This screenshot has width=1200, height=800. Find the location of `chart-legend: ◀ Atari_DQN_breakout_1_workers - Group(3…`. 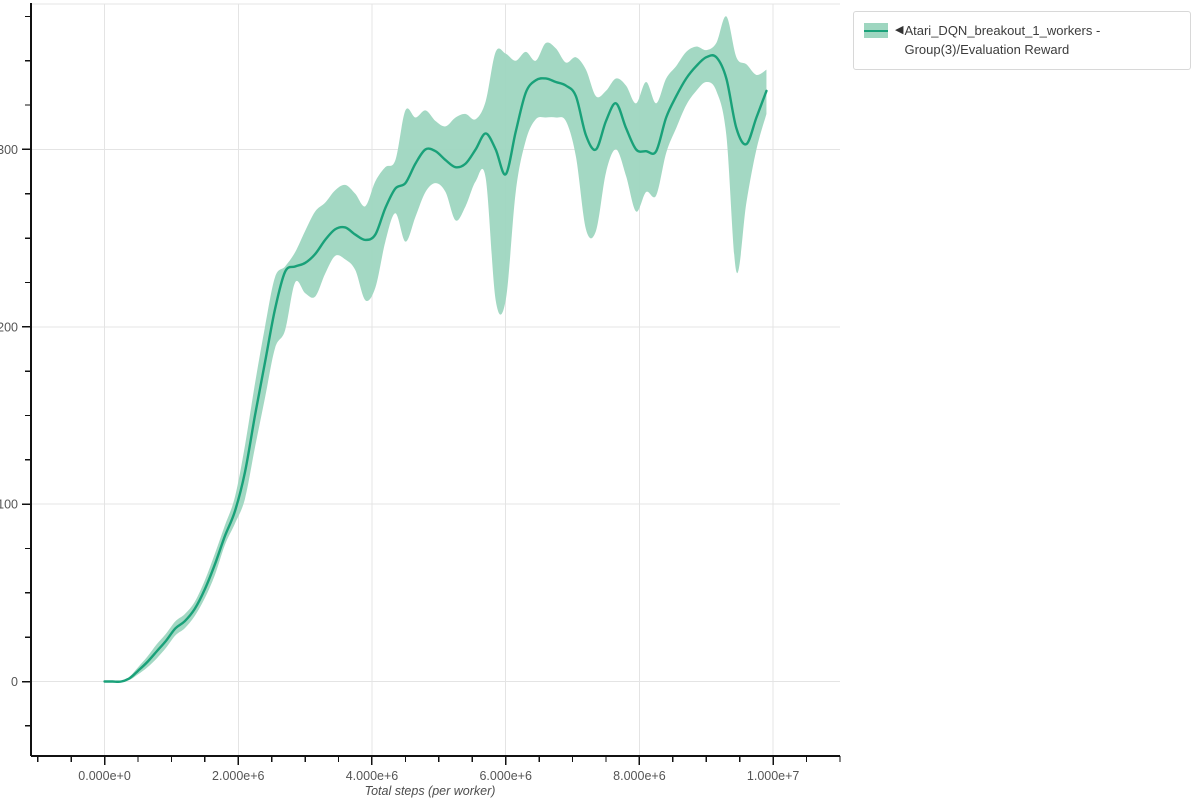

chart-legend: ◀ Atari_DQN_breakout_1_workers - Group(3… is located at coordinates (1022, 40).